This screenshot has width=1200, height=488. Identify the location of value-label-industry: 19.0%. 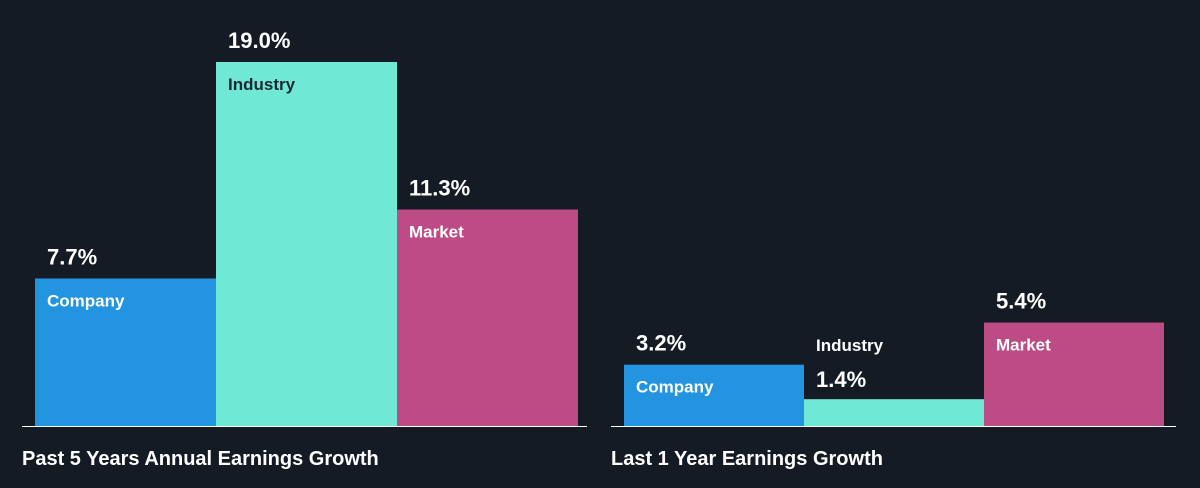
(259, 40).